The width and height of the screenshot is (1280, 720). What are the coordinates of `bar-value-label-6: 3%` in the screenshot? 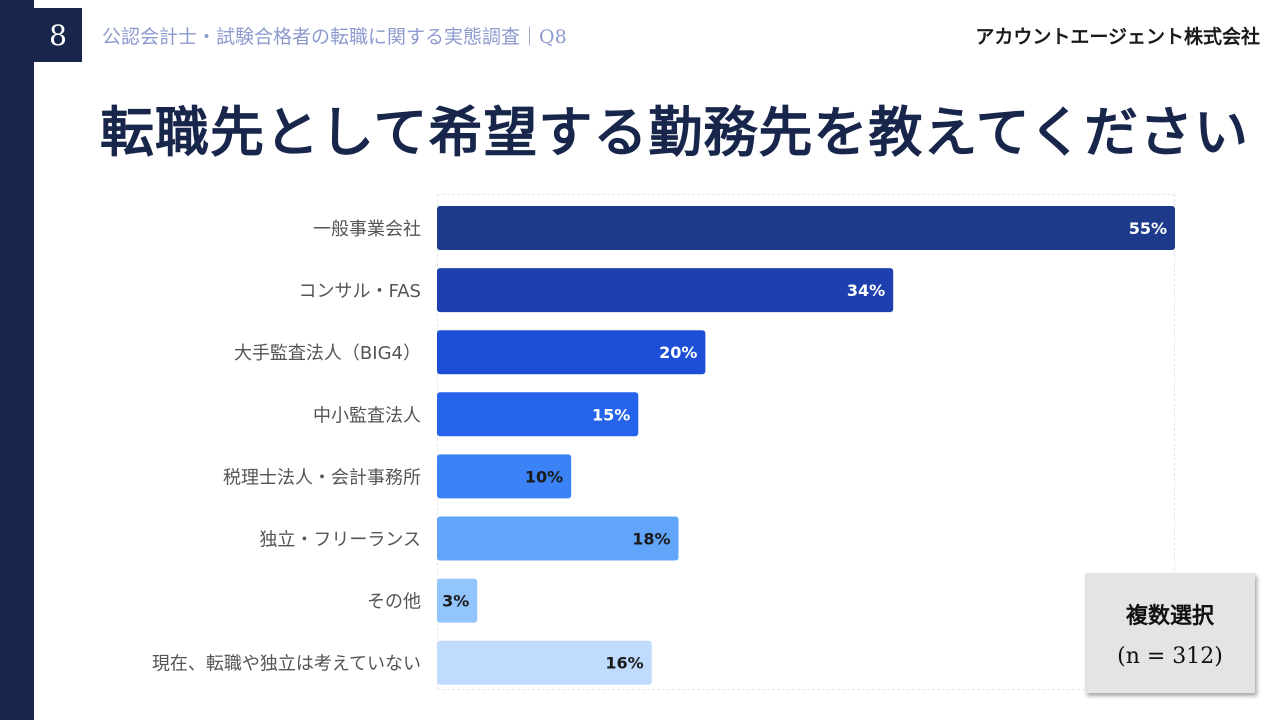 It's located at (455, 601).